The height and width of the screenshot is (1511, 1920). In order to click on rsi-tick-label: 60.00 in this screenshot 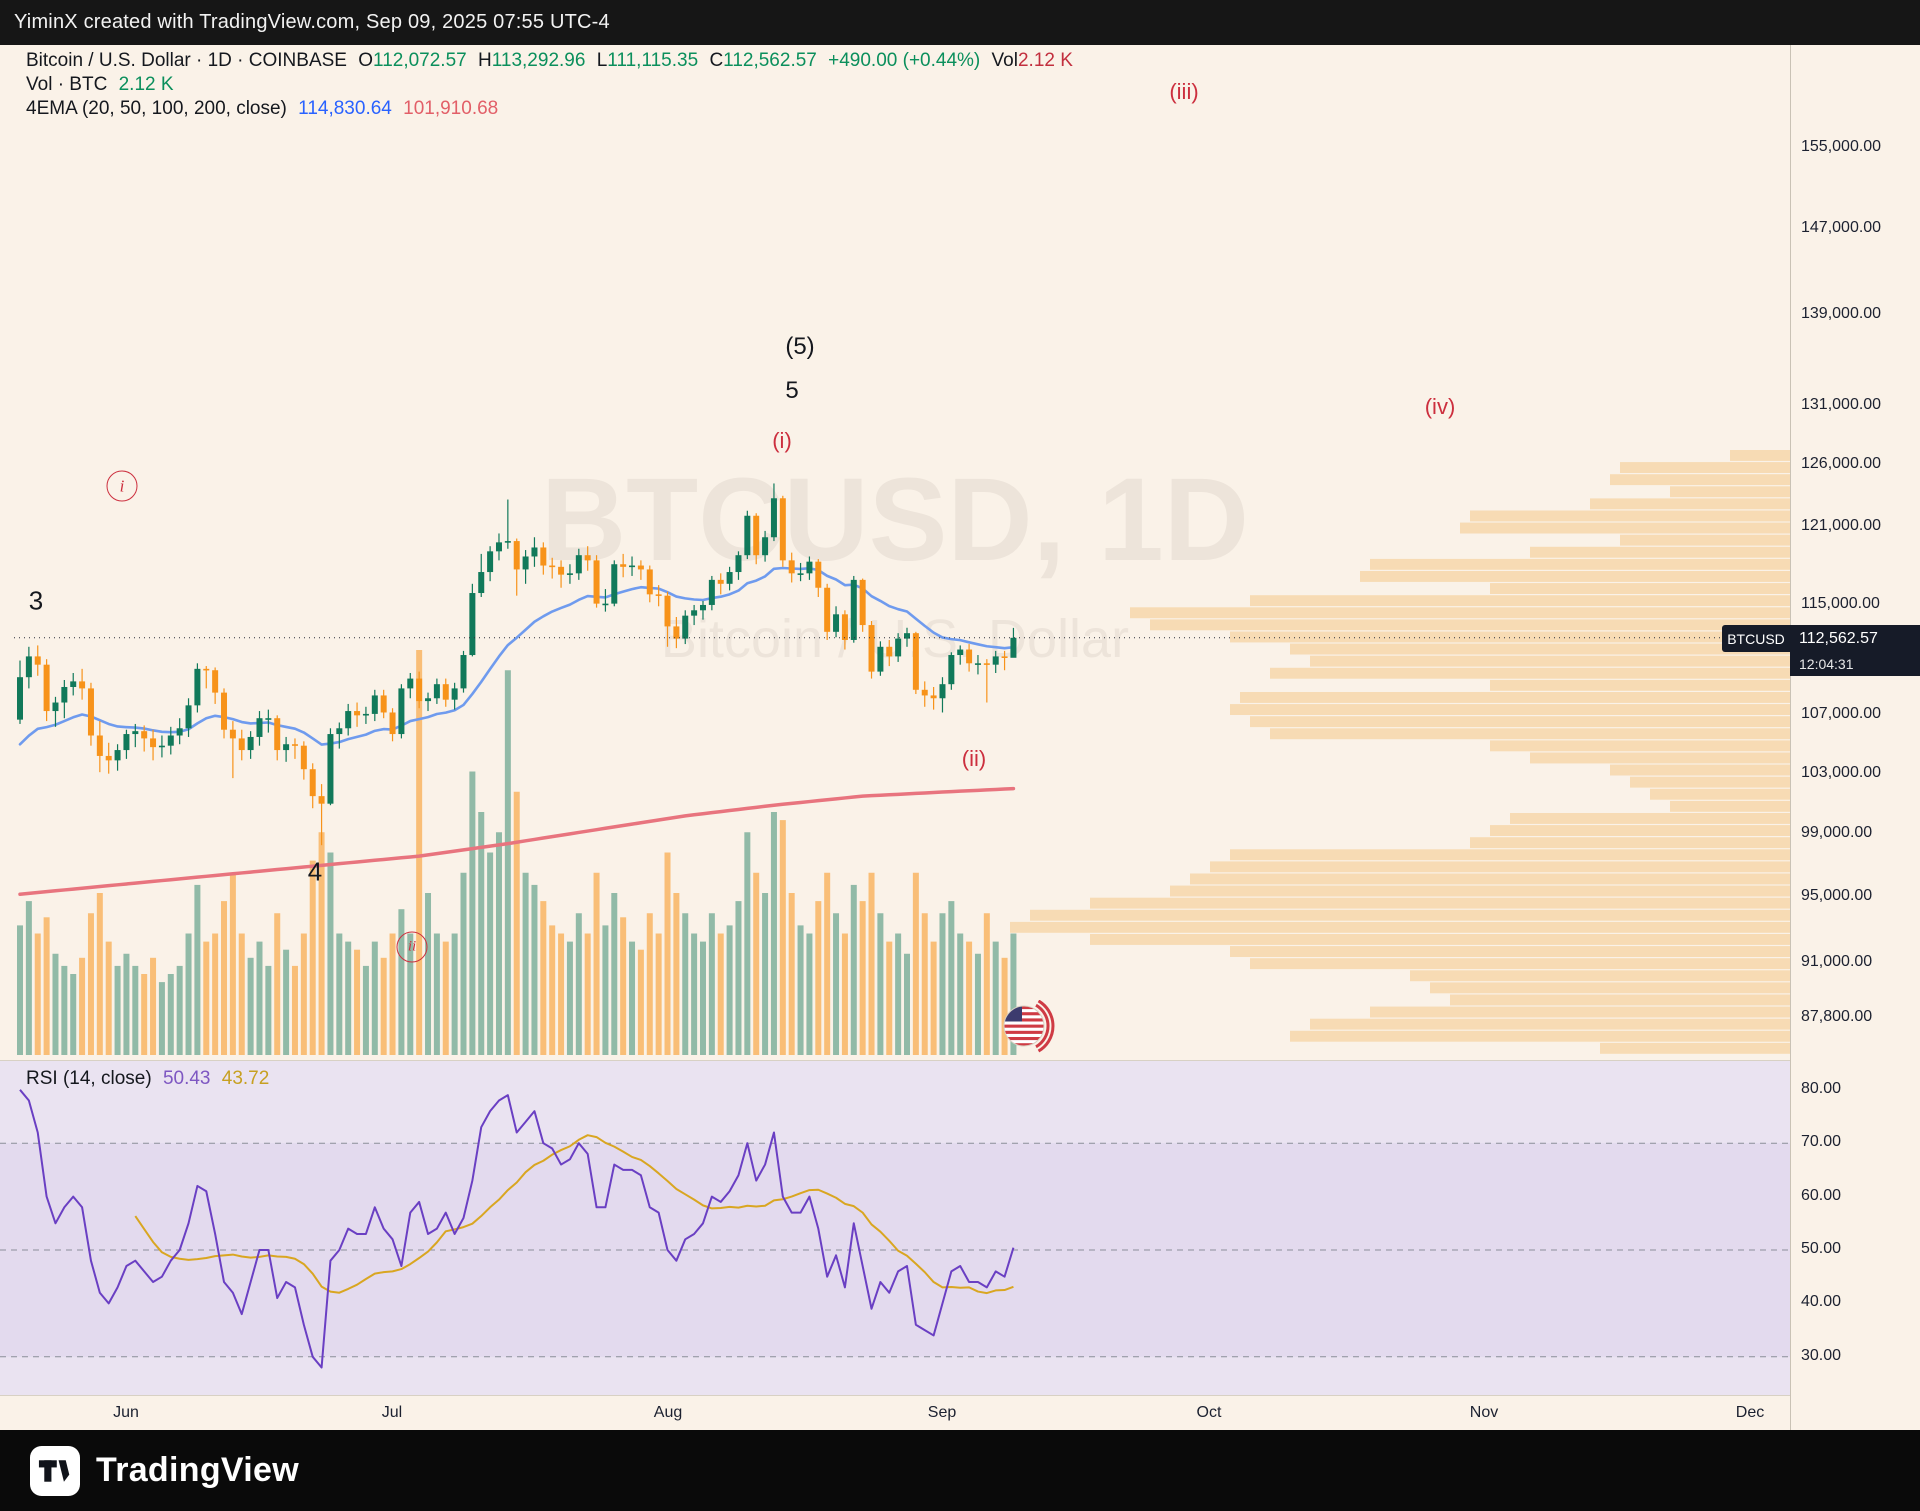, I will do `click(1821, 1195)`.